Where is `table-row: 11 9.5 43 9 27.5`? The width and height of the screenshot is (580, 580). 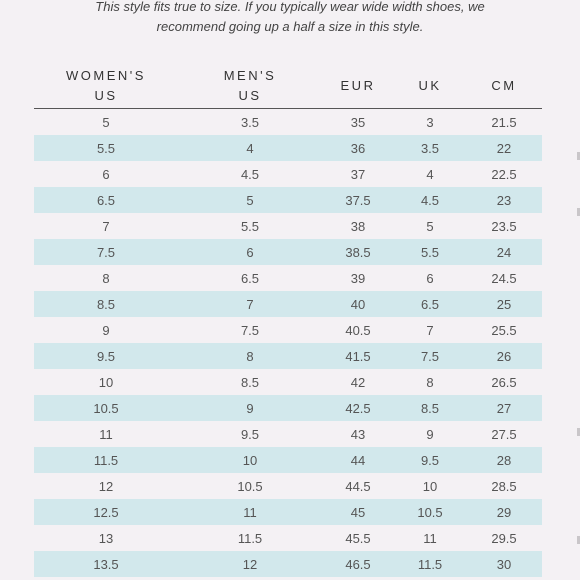 table-row: 11 9.5 43 9 27.5 is located at coordinates (288, 434).